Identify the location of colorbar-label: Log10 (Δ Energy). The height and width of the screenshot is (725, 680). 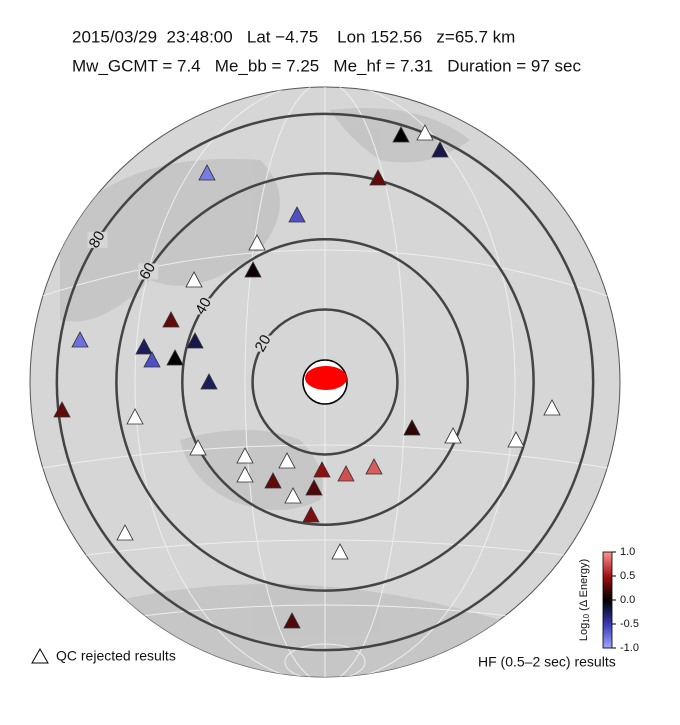
(584, 600).